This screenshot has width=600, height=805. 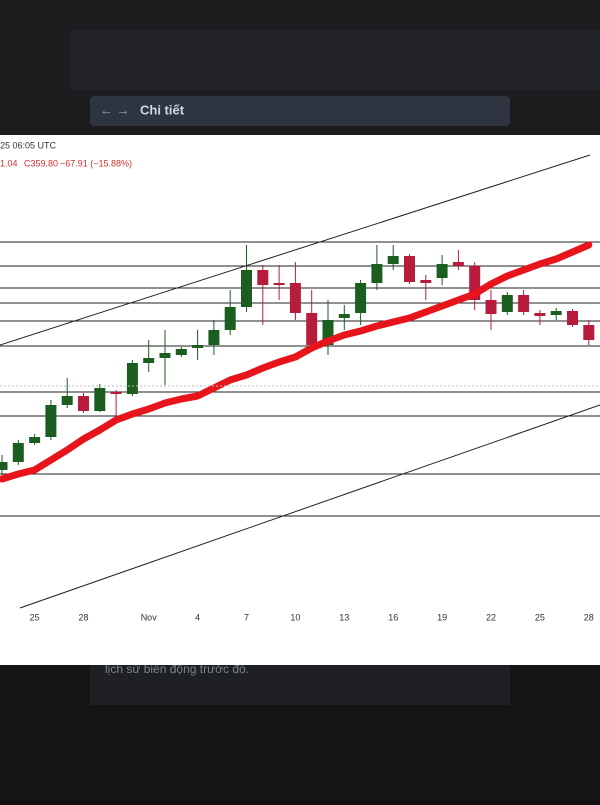 I want to click on footer-text: lịch sử biến động trước đó., so click(x=177, y=669).